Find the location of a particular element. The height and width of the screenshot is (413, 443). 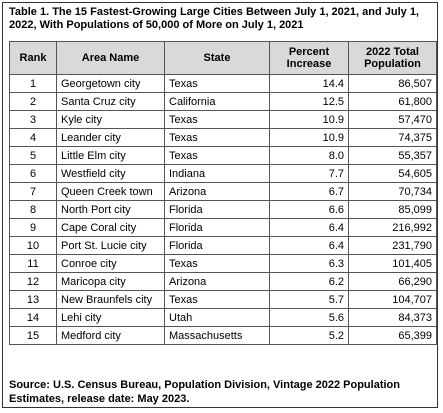

cell-rank: 12 is located at coordinates (33, 281).